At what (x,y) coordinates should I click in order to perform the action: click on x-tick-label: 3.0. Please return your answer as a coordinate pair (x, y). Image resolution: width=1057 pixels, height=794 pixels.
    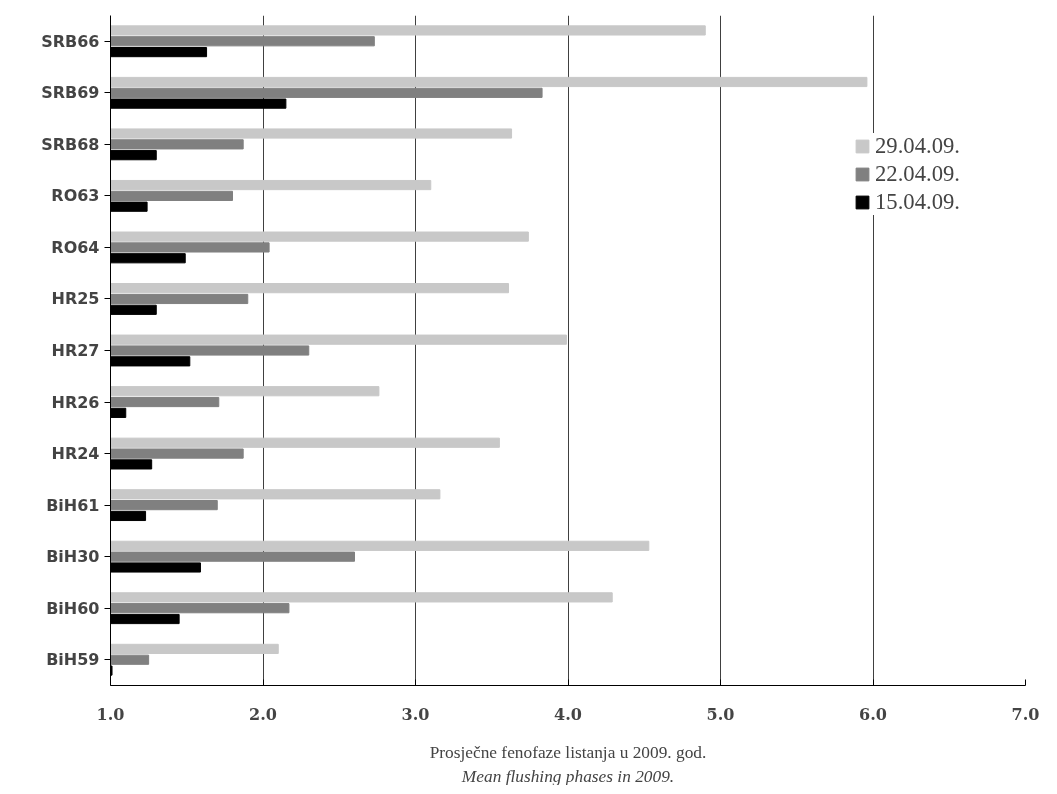
    Looking at the image, I should click on (415, 714).